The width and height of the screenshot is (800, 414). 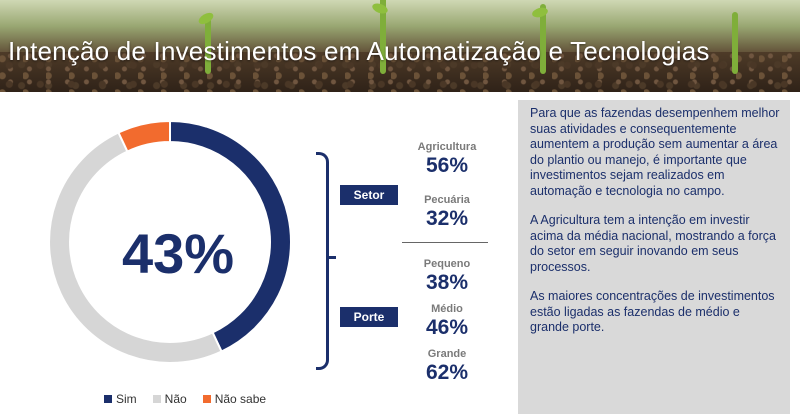 I want to click on stat-value: 46%, so click(x=447, y=327).